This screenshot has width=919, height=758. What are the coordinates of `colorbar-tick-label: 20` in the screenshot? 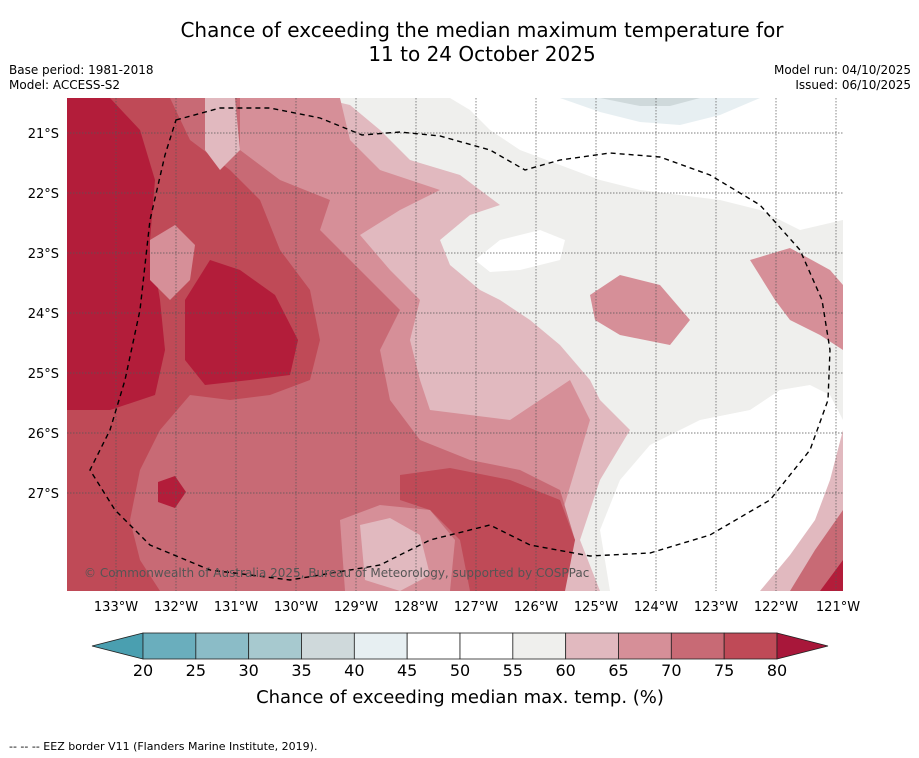 It's located at (143, 670).